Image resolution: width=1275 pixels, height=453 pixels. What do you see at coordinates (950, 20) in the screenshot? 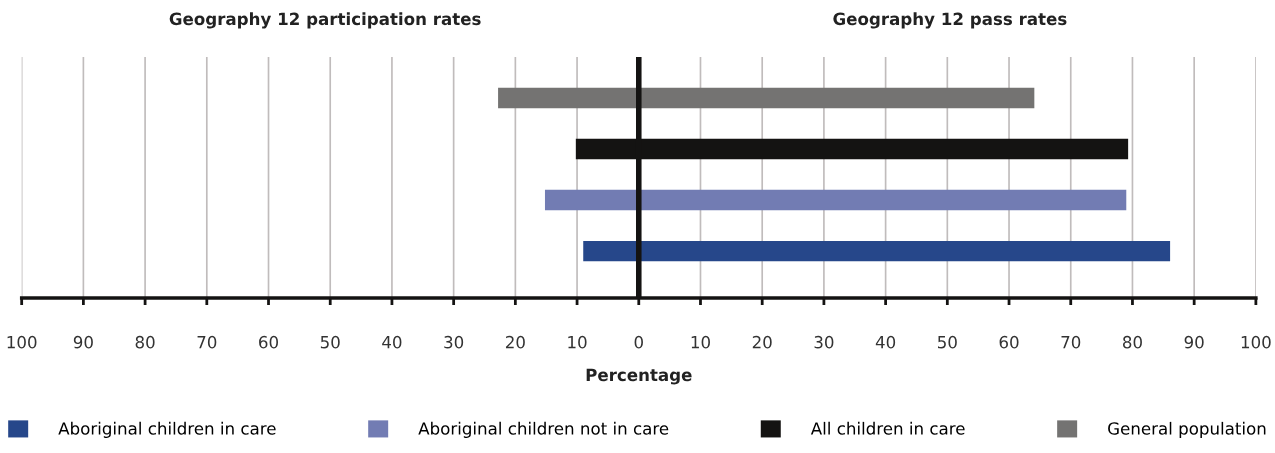
I see `chart-subtitle: Geography 12 pass rates` at bounding box center [950, 20].